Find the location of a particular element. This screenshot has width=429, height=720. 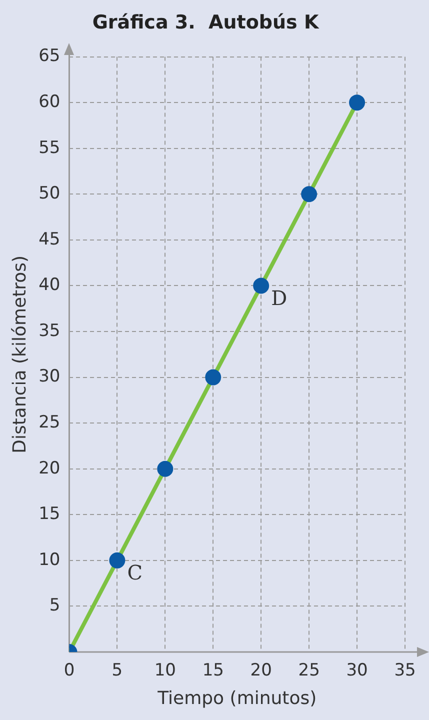

x-tick-label: 20 is located at coordinates (261, 670).